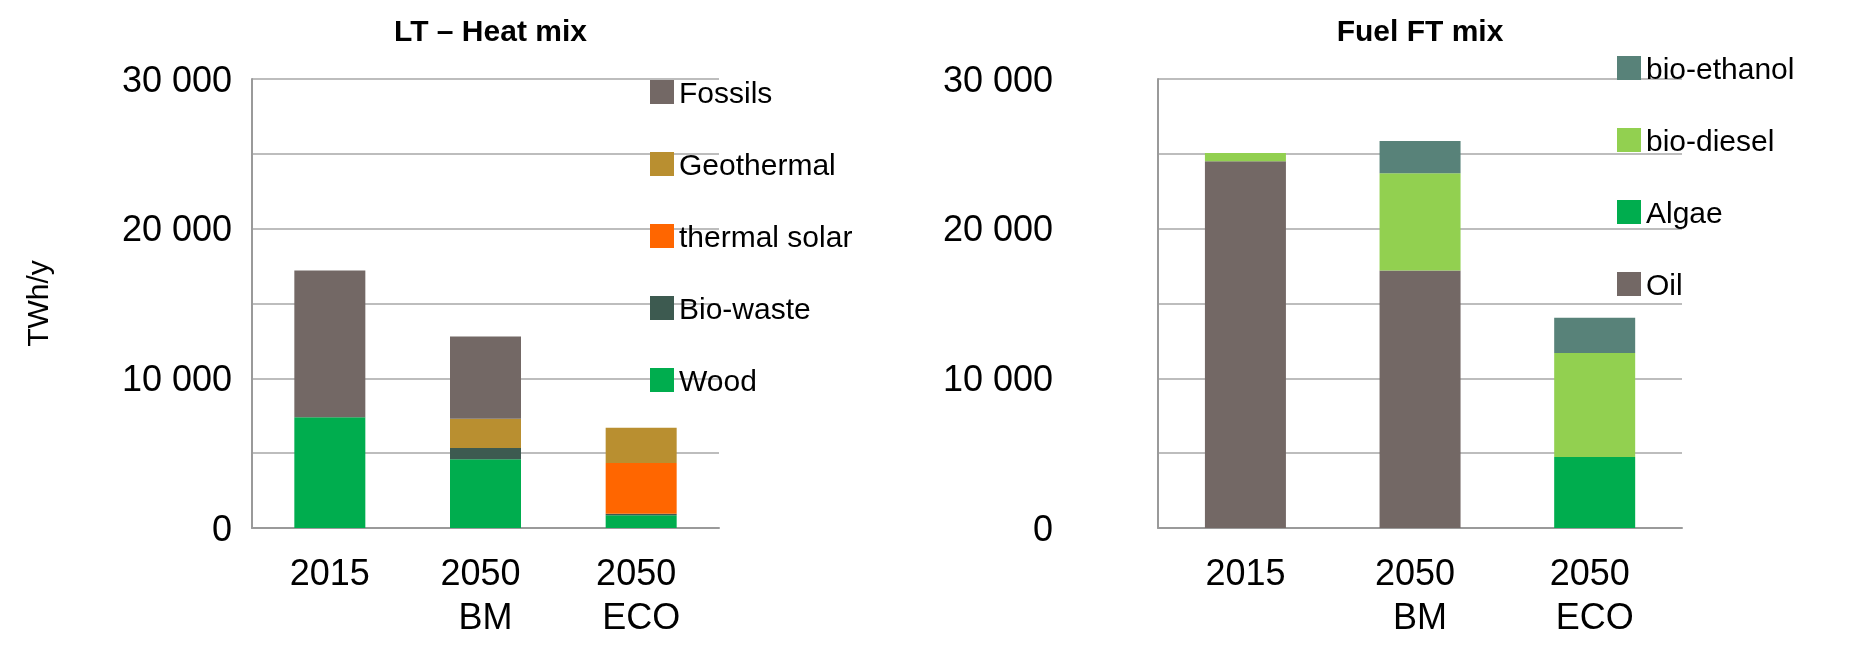 This screenshot has height=655, width=1876. Describe the element at coordinates (726, 92) in the screenshot. I see `legend-label: Fossils` at that location.